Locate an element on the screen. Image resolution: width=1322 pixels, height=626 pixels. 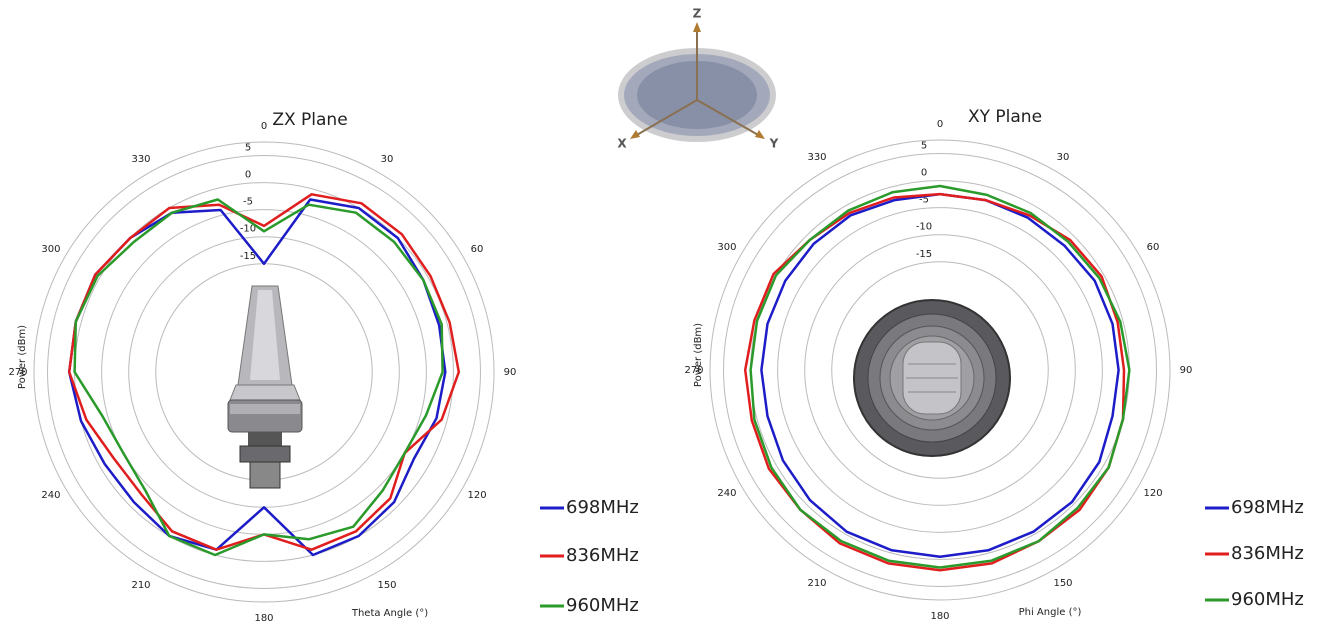
axis-letter: X is located at coordinates (622, 144).